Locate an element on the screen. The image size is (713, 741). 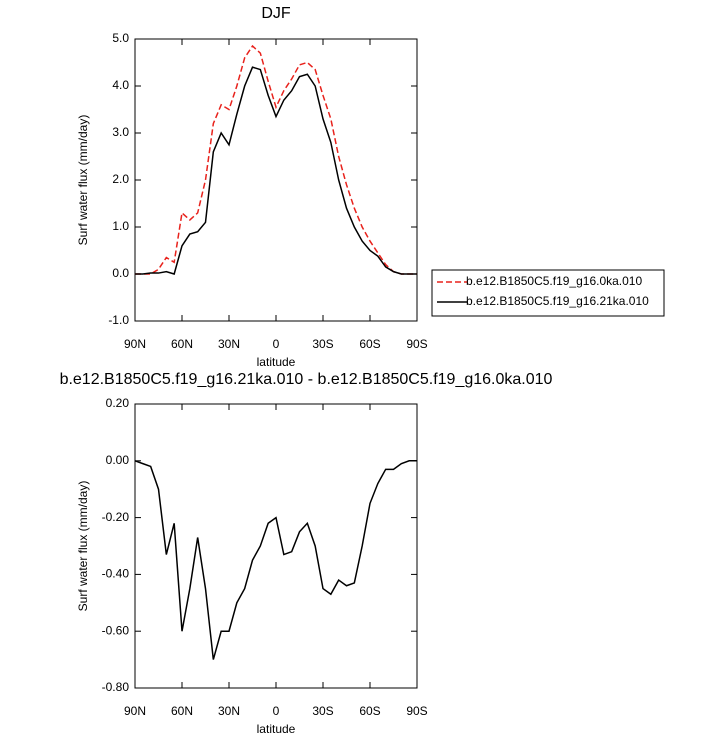
y-tick-label: -1.0 is located at coordinates (118, 320).